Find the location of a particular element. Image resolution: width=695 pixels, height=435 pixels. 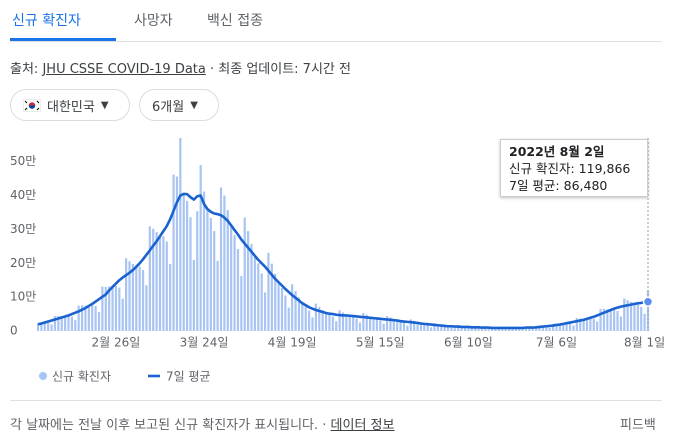

feedback: 피드백 is located at coordinates (638, 425).